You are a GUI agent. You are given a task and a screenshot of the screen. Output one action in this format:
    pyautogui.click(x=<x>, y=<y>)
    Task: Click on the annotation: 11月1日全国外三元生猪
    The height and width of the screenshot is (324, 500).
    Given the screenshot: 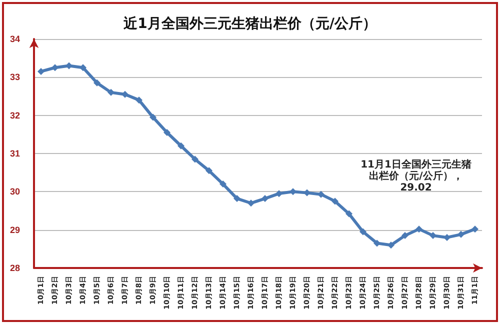 What is the action you would take?
    pyautogui.click(x=416, y=164)
    